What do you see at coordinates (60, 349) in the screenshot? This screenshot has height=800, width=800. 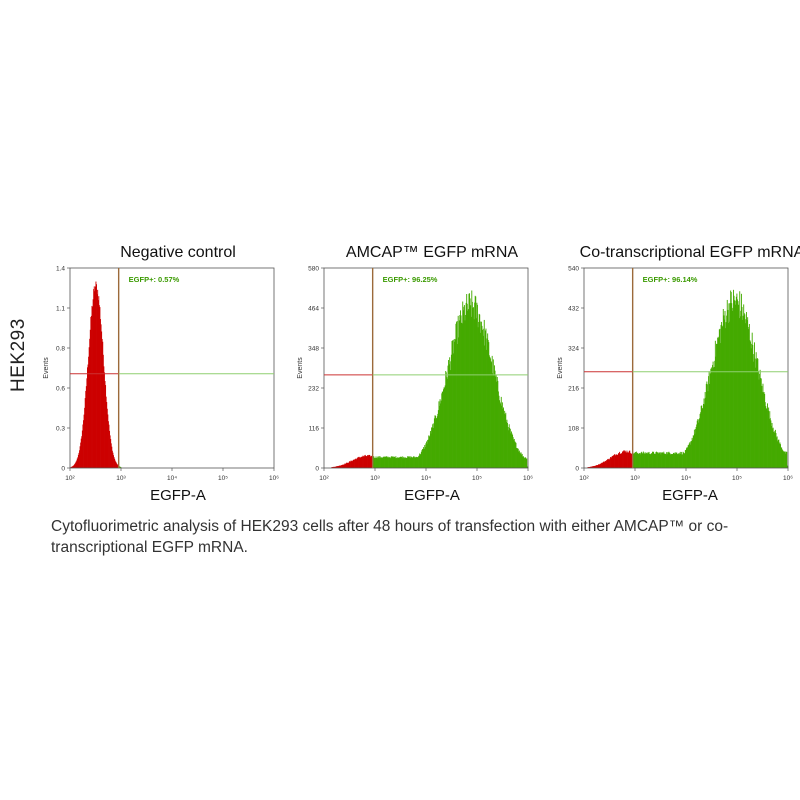 I see `y-tick-label: 0.8` at bounding box center [60, 349].